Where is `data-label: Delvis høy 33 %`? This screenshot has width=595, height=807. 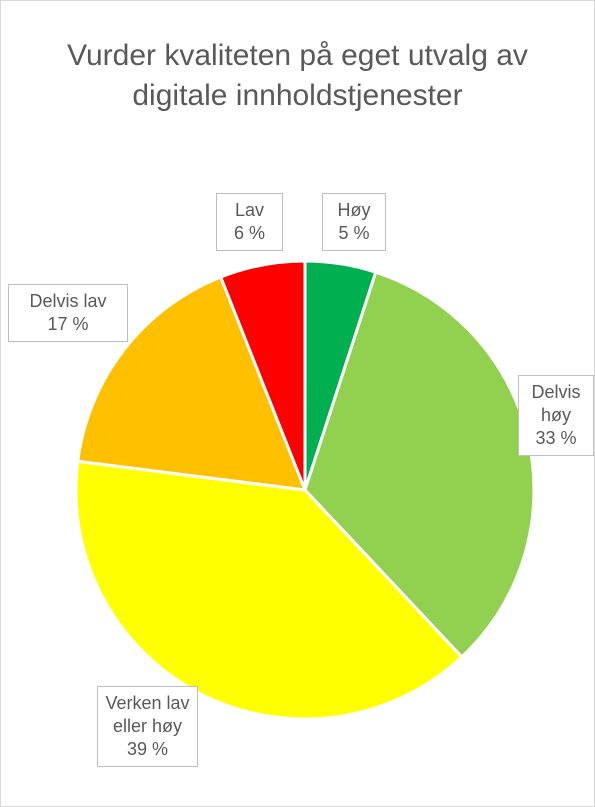 data-label: Delvis høy 33 % is located at coordinates (556, 415).